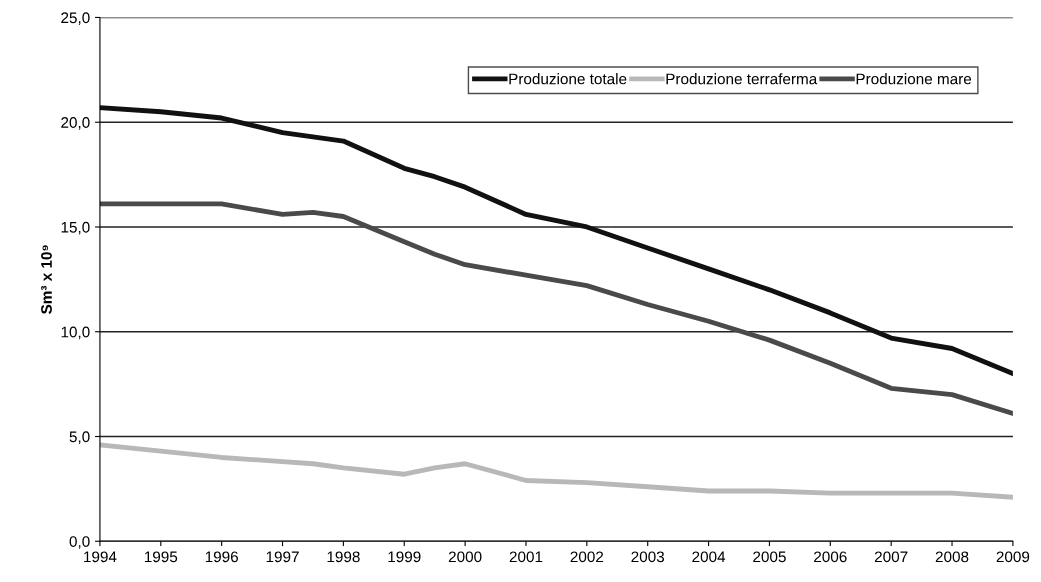 The height and width of the screenshot is (582, 1041). I want to click on y-tick-label: 20,0, so click(75, 123).